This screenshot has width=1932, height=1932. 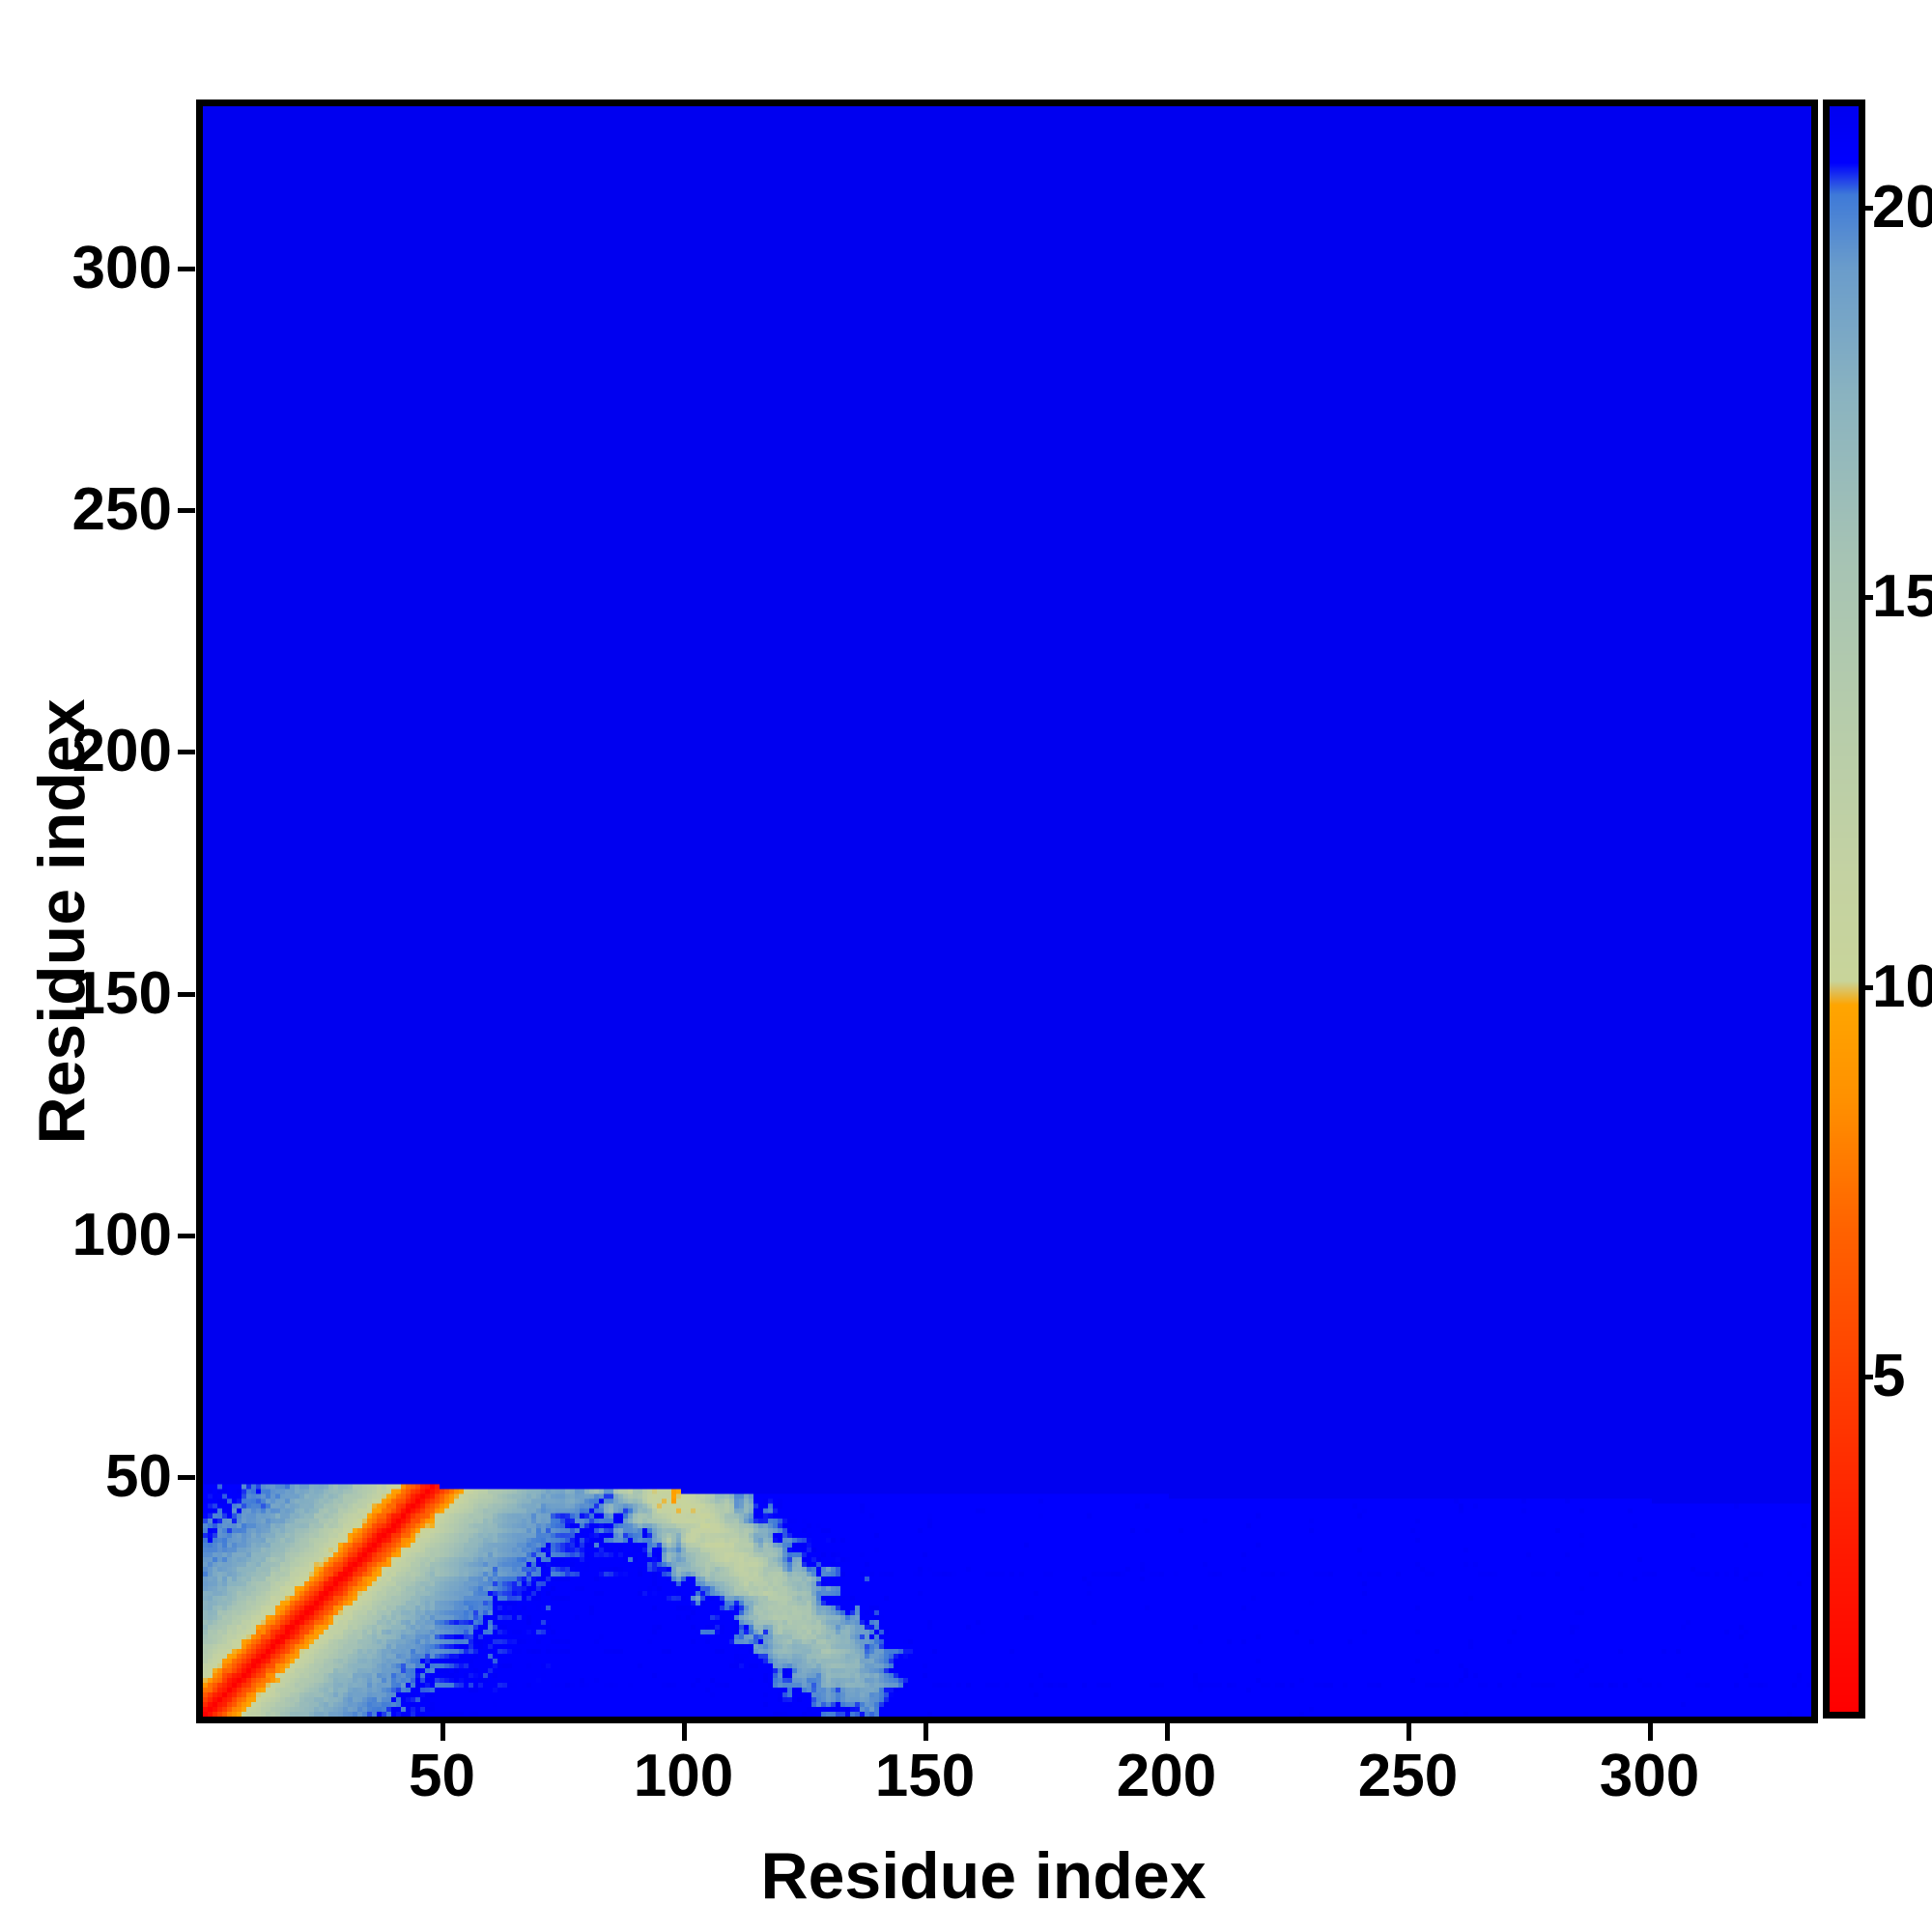 I want to click on x-tick-label: 100, so click(x=683, y=1776).